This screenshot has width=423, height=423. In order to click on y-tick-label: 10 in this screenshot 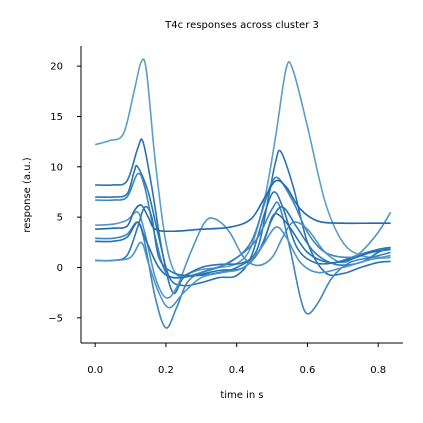, I will do `click(56, 167)`.